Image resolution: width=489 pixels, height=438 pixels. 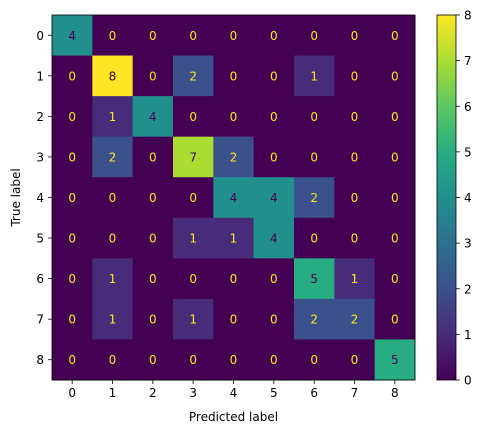 I want to click on y-tick-label: 2, so click(x=40, y=117).